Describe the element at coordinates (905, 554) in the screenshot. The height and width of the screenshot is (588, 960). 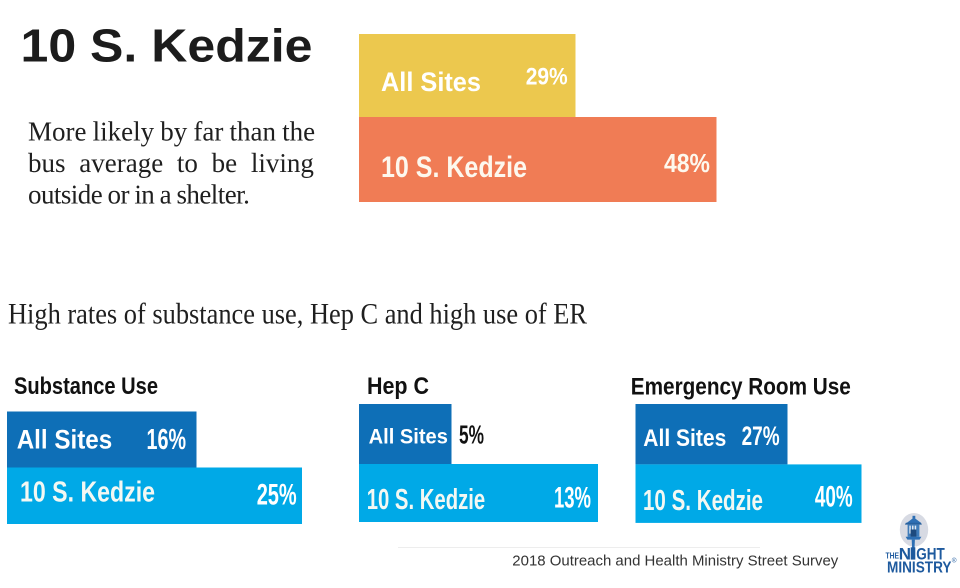
I see `svg-text: N` at that location.